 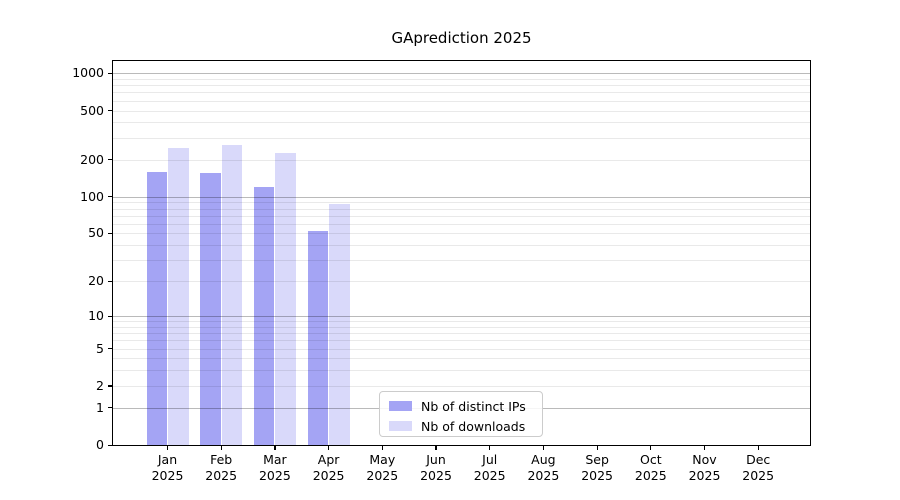 What do you see at coordinates (96, 315) in the screenshot?
I see `y-tick-label-10: 10` at bounding box center [96, 315].